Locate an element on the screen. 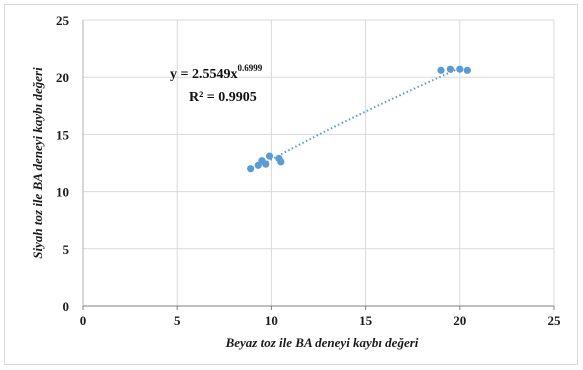  y-tick-label: 25 is located at coordinates (63, 20).